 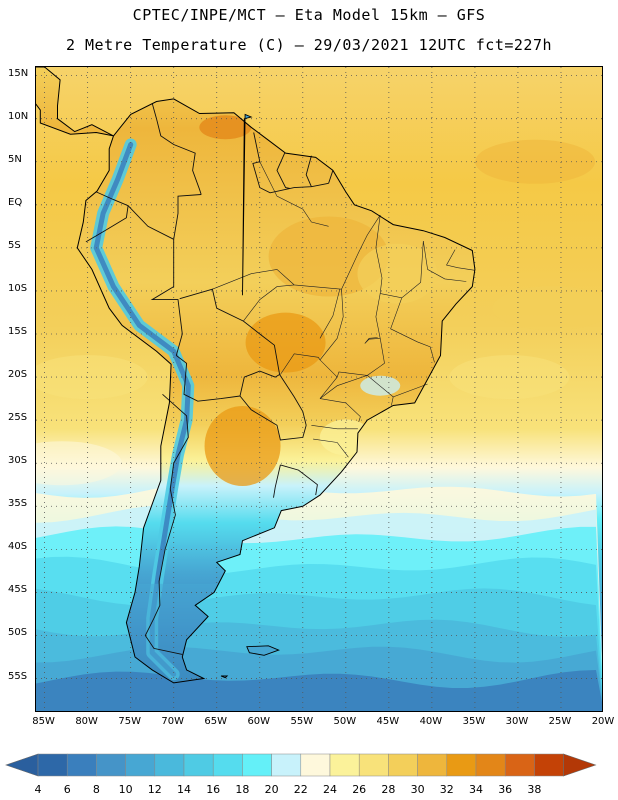 What do you see at coordinates (154, 789) in the screenshot?
I see `colorbar-tick-label: 12` at bounding box center [154, 789].